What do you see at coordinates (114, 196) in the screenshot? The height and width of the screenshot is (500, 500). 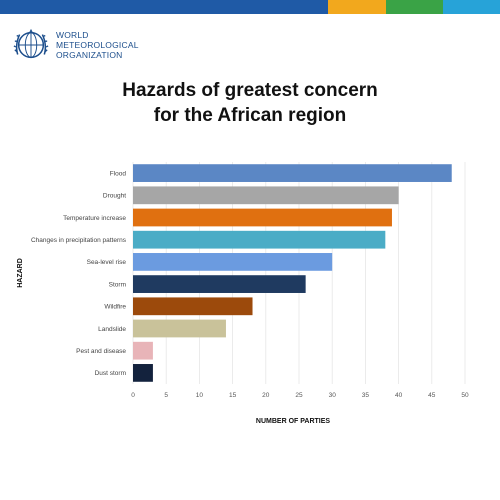 I see `category-label: Drought` at bounding box center [114, 196].